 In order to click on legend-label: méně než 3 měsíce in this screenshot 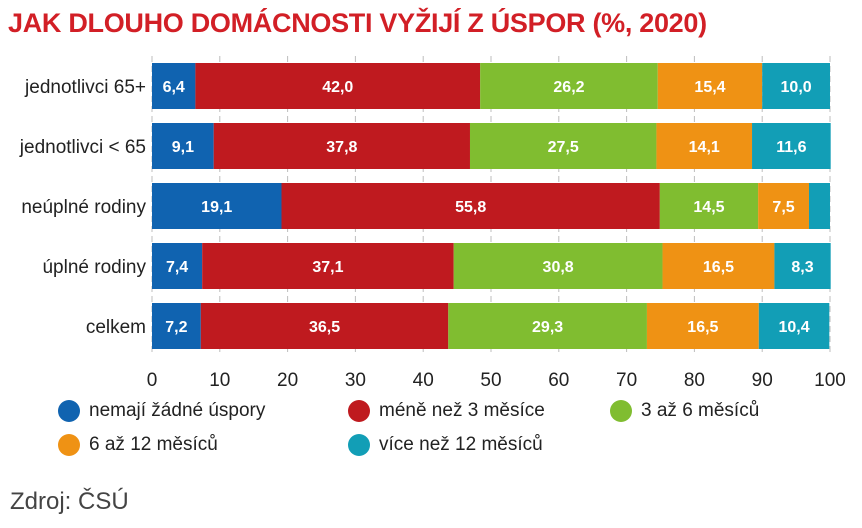, I will do `click(462, 410)`.